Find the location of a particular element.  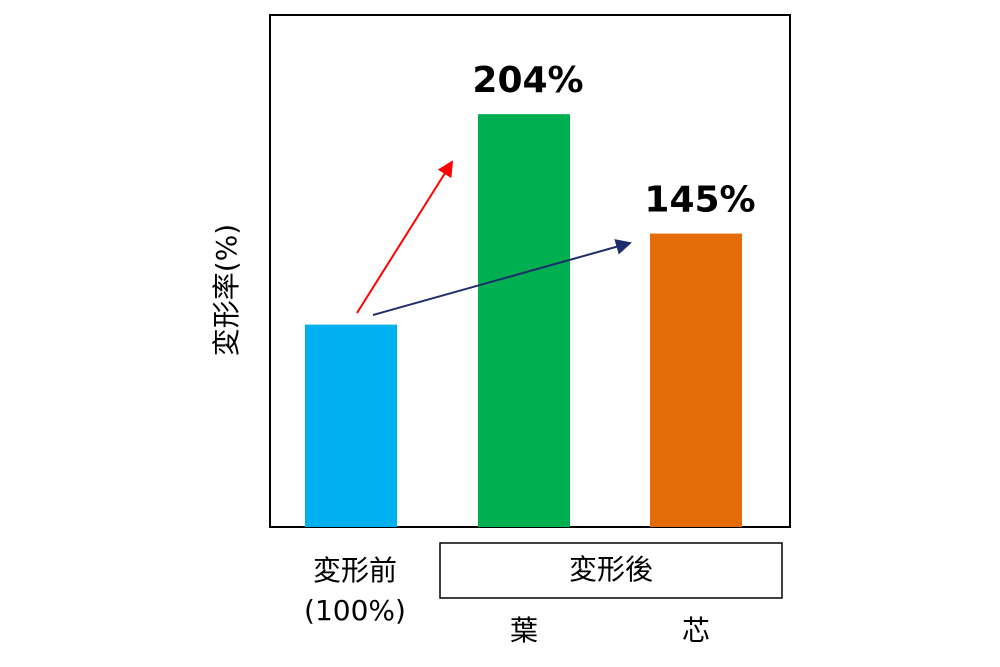

y-axis-label: 変形率(%) is located at coordinates (226, 290).